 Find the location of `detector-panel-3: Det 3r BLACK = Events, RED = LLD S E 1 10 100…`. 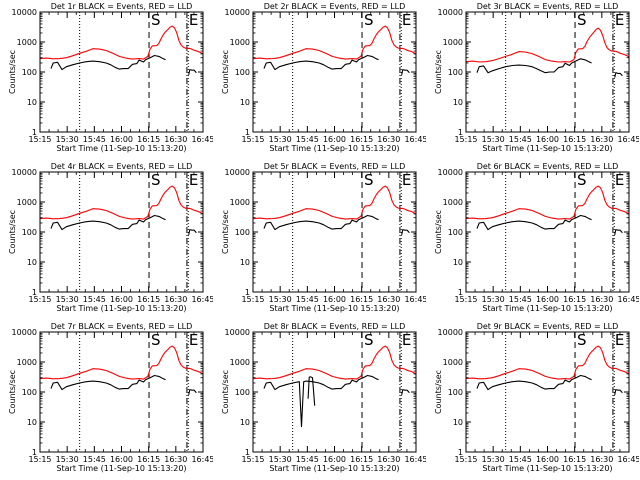

detector-panel-3: Det 3r BLACK = Events, RED = LLD S E 1 10 100… is located at coordinates (532, 80).